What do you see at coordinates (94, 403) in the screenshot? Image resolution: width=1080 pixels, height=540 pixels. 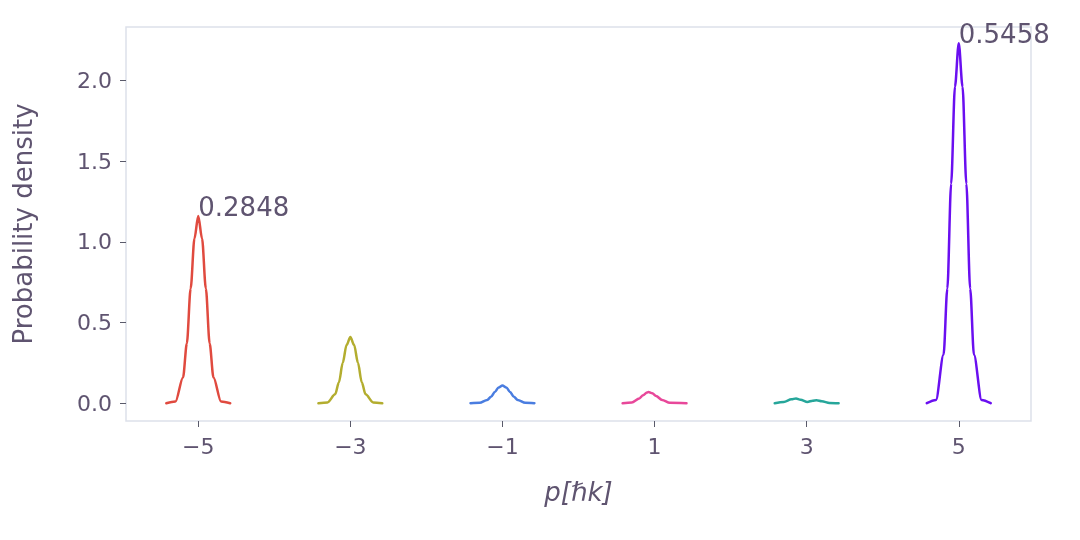 I see `y-tick-label: 0.0` at bounding box center [94, 403].